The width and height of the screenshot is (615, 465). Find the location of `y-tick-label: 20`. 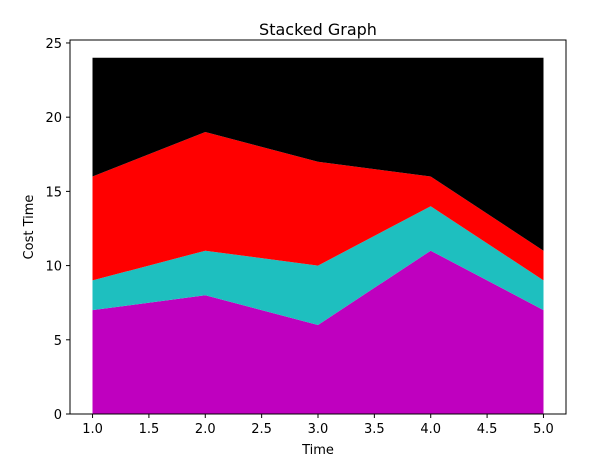

y-tick-label: 20 is located at coordinates (53, 118).